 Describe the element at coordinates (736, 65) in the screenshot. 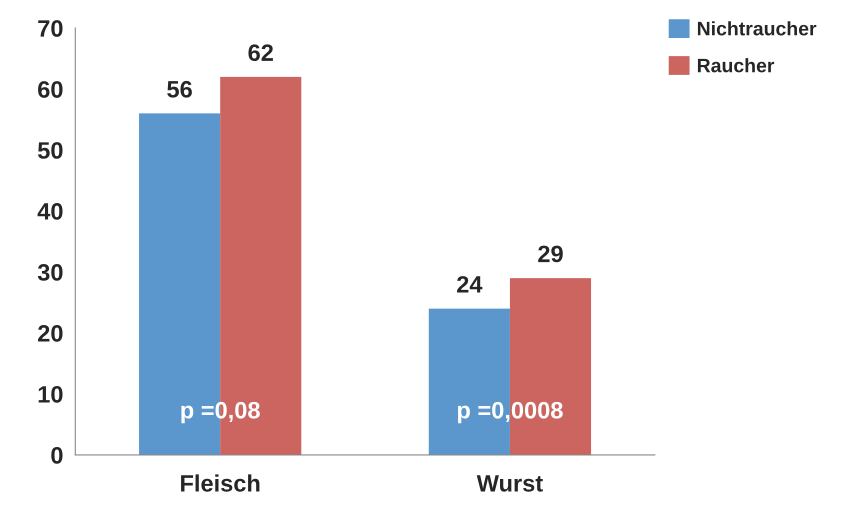

I see `legend-label: Raucher` at that location.